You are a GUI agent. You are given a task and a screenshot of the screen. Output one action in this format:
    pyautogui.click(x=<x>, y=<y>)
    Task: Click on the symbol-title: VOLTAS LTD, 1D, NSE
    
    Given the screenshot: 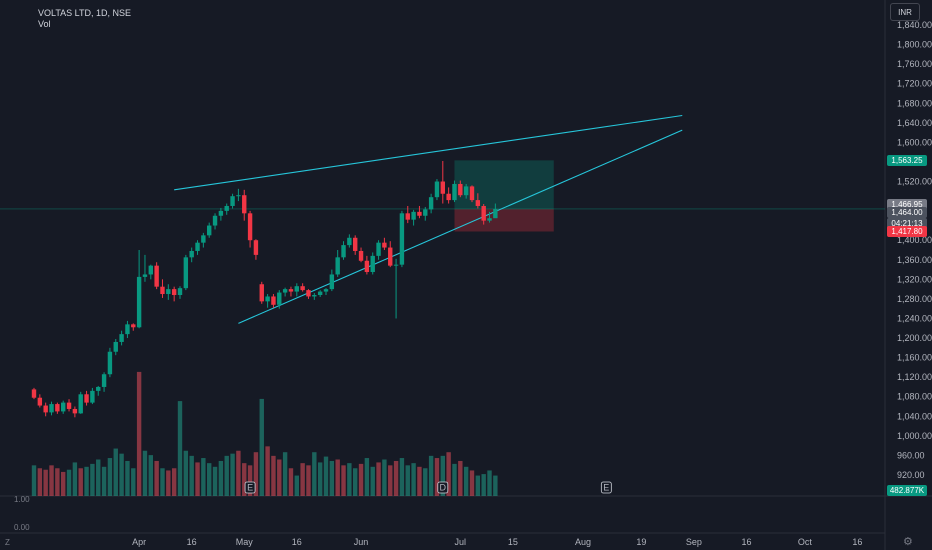 What is the action you would take?
    pyautogui.click(x=85, y=13)
    